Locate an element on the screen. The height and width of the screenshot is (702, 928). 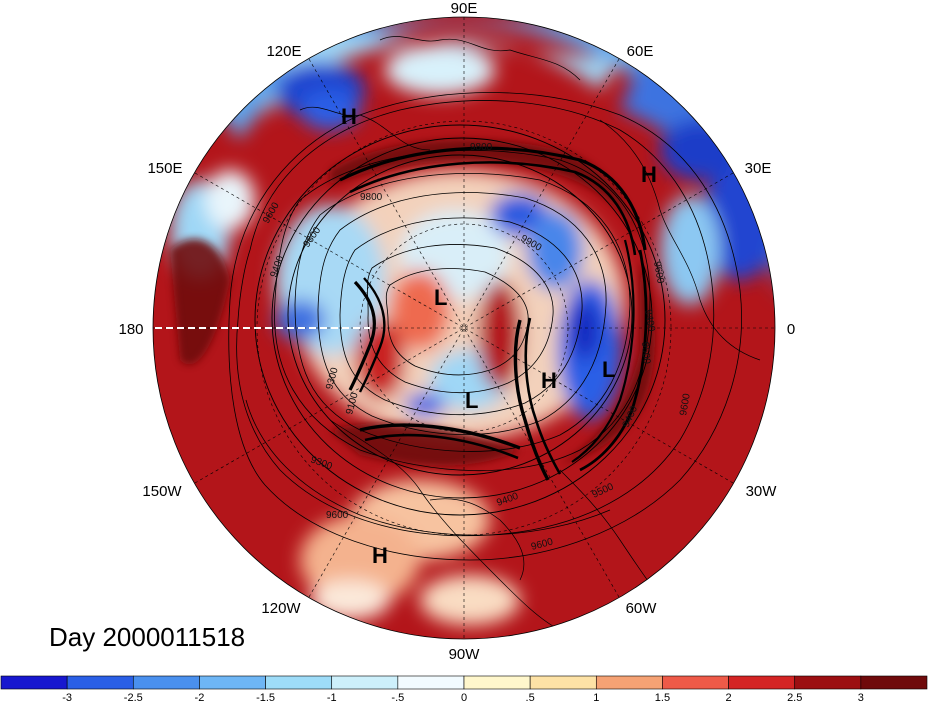
lon-label-90w: 90W is located at coordinates (465, 654).